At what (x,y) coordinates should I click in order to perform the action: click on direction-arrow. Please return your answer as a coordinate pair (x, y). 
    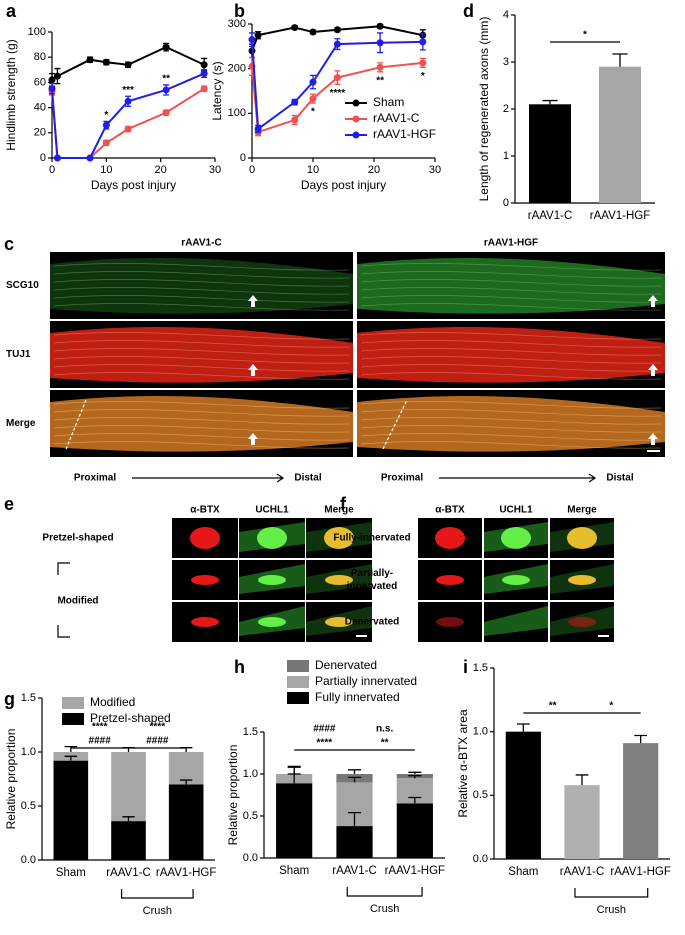
    Looking at the image, I should click on (208, 478).